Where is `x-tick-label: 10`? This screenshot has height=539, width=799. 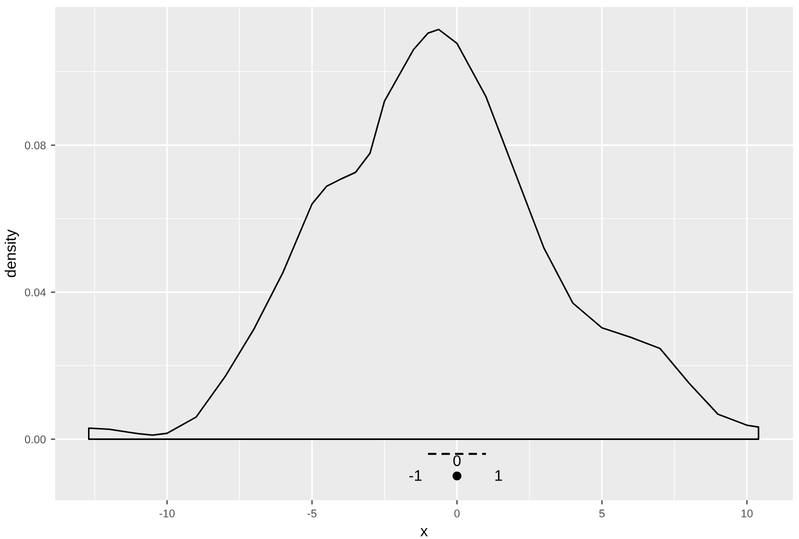
x-tick-label: 10 is located at coordinates (747, 514).